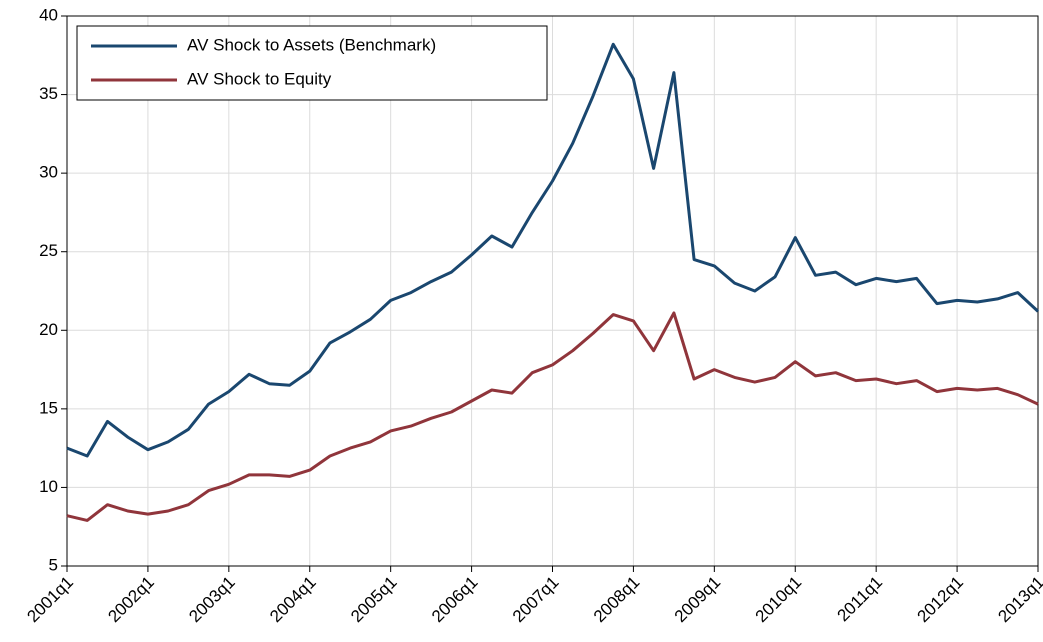 This screenshot has height=642, width=1043. What do you see at coordinates (536, 600) in the screenshot?
I see `x-tick-label: 2007q1` at bounding box center [536, 600].